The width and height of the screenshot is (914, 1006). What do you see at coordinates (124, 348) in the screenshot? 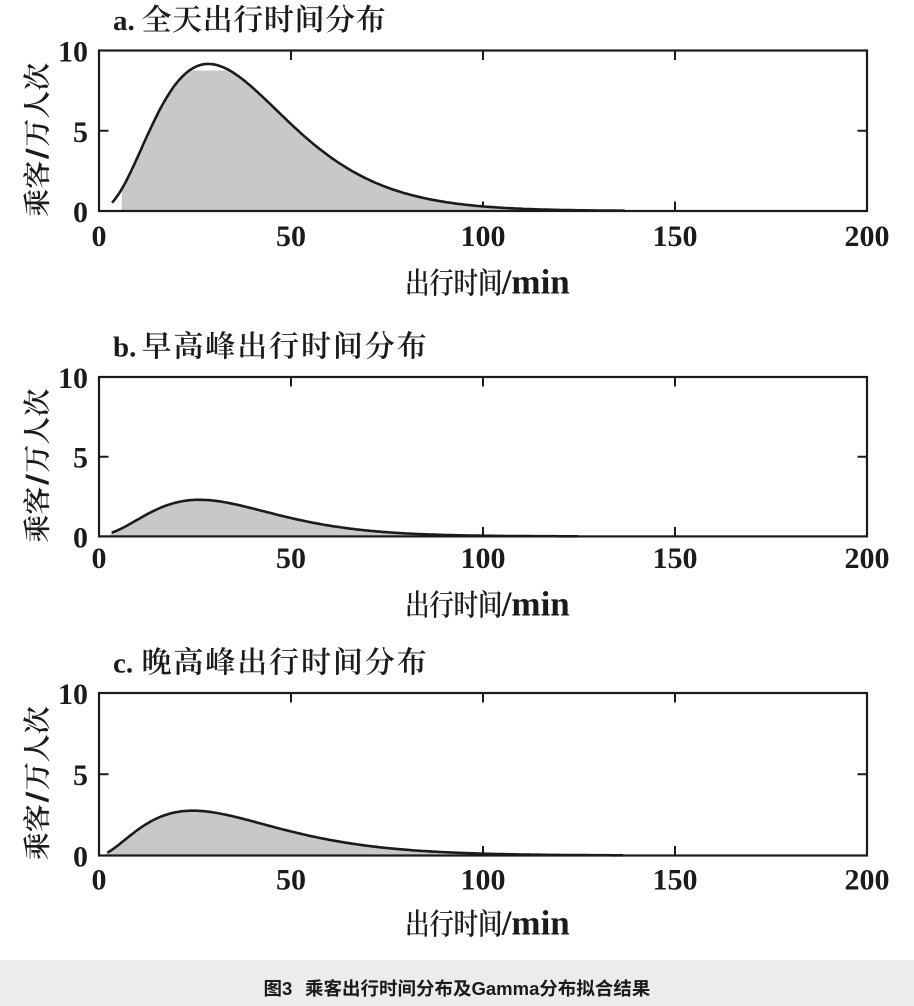
I see `svg-text: b.` at bounding box center [124, 348].